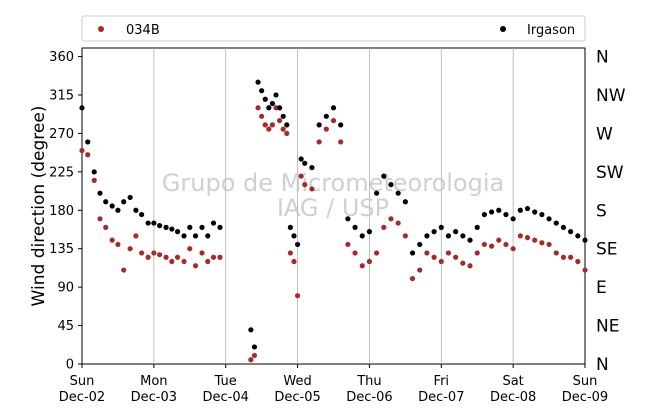  What do you see at coordinates (297, 381) in the screenshot?
I see `x-tick-day-3: Wed` at bounding box center [297, 381].